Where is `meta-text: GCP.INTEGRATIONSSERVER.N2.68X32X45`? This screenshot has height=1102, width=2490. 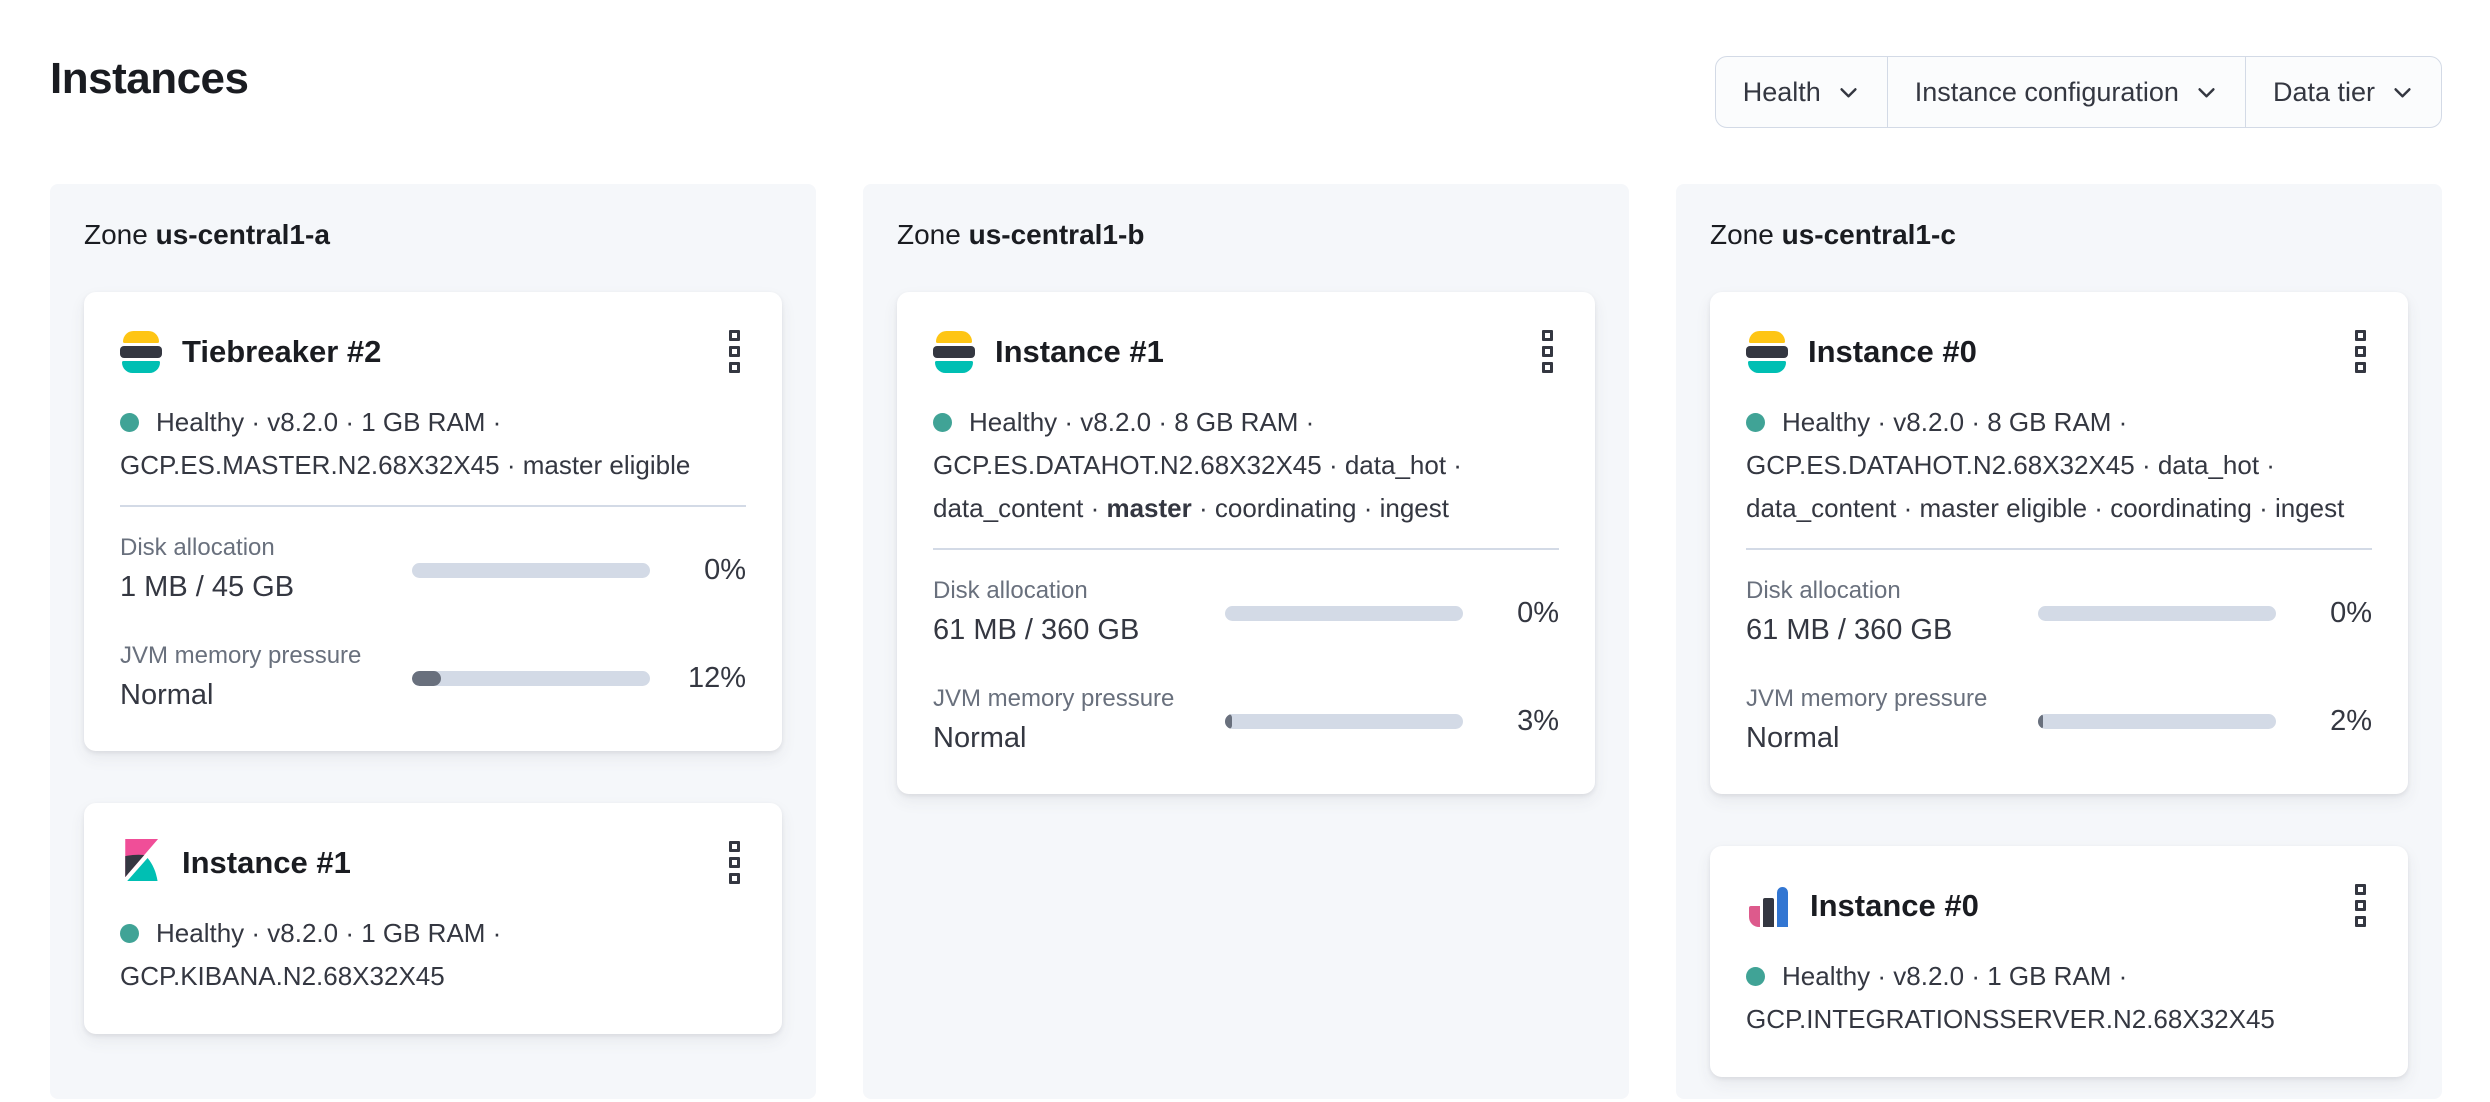
meta-text: GCP.INTEGRATIONSSERVER.N2.68X32X45 is located at coordinates (2010, 1019).